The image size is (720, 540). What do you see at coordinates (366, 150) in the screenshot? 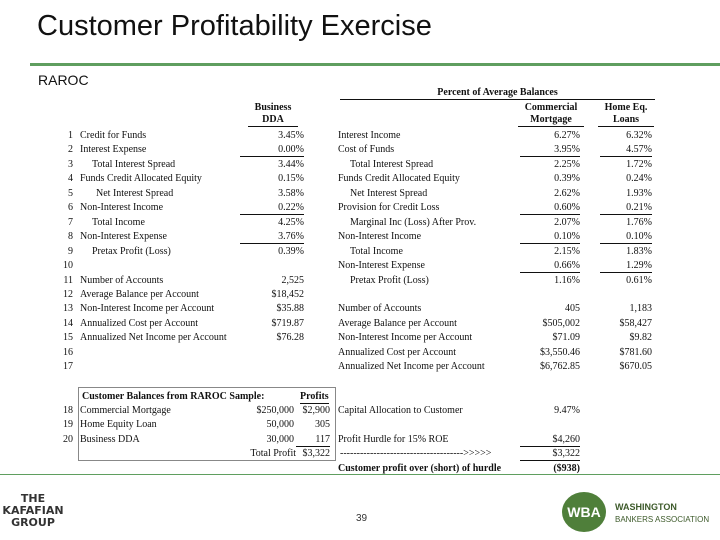
I see `row-label: Cost of Funds` at bounding box center [366, 150].